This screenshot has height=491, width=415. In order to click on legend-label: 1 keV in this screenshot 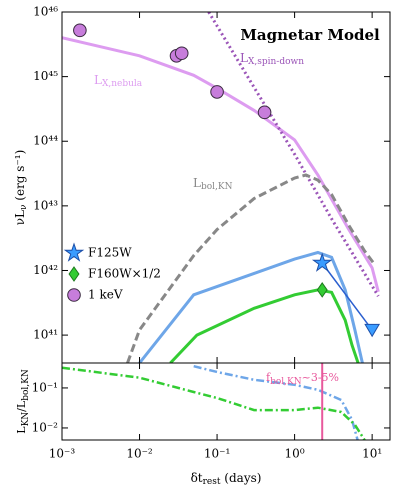, I will do `click(105, 295)`.